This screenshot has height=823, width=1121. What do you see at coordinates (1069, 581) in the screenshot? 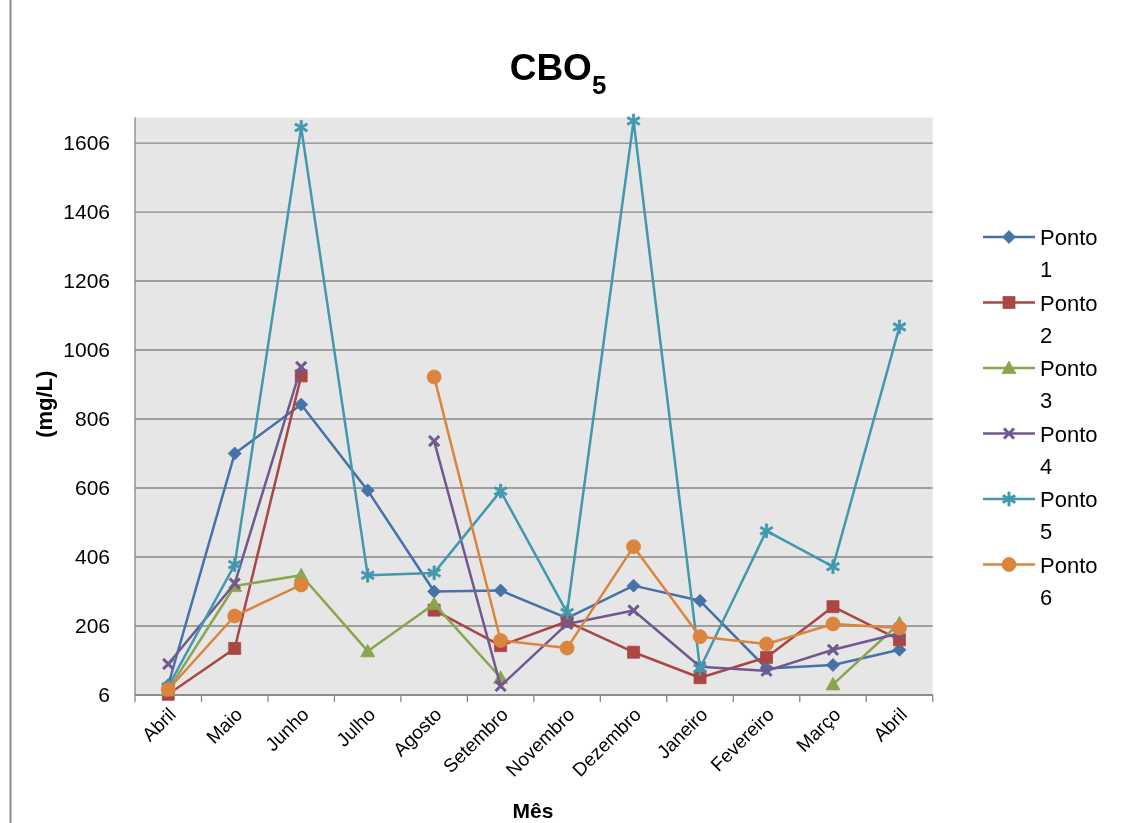
I see `legend-label: Ponto 6` at bounding box center [1069, 581].